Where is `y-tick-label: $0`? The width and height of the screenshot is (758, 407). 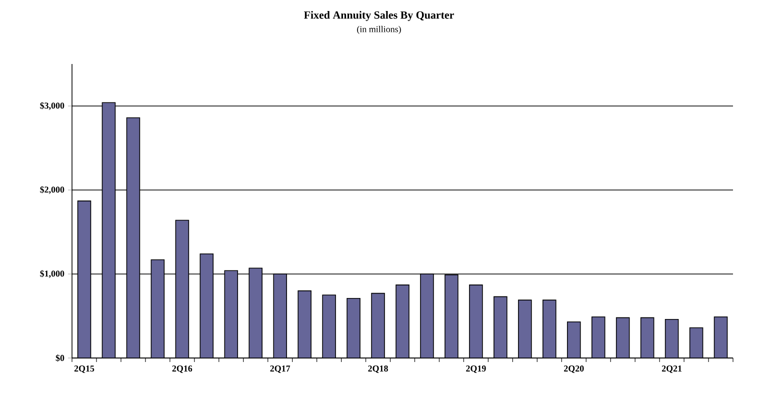 y-tick-label: $0 is located at coordinates (60, 358).